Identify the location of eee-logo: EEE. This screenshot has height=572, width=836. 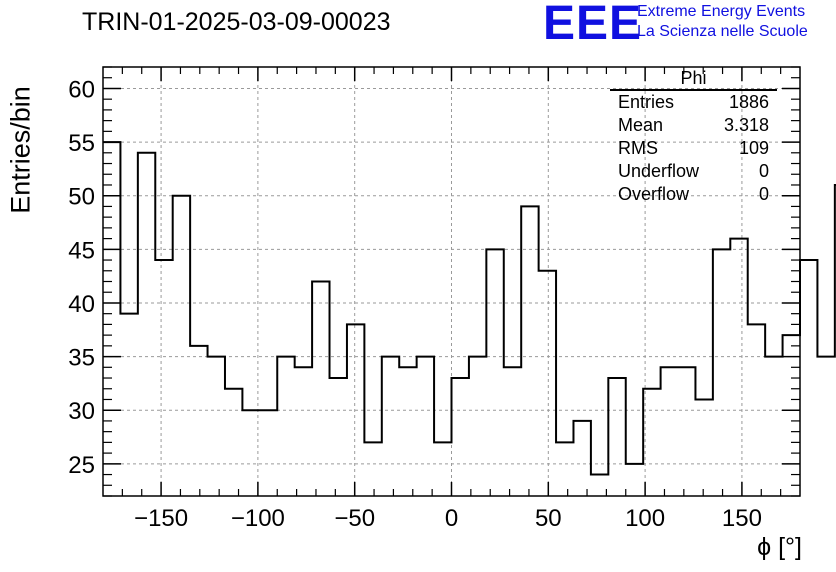
(593, 25).